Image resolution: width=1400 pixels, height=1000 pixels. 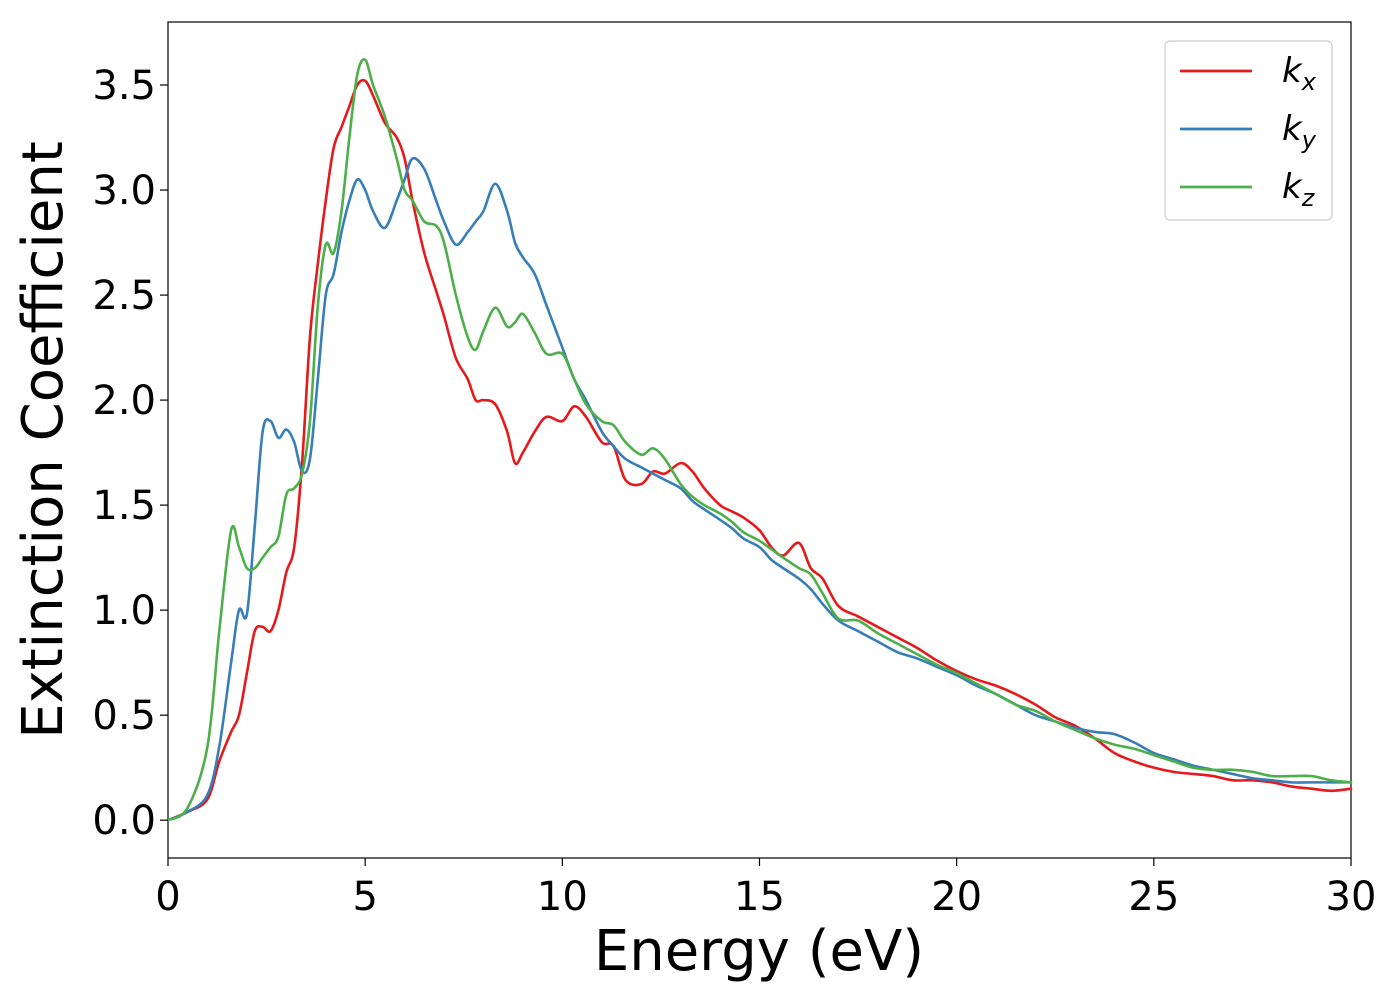 I want to click on x-tick-label: 0, so click(x=167, y=897).